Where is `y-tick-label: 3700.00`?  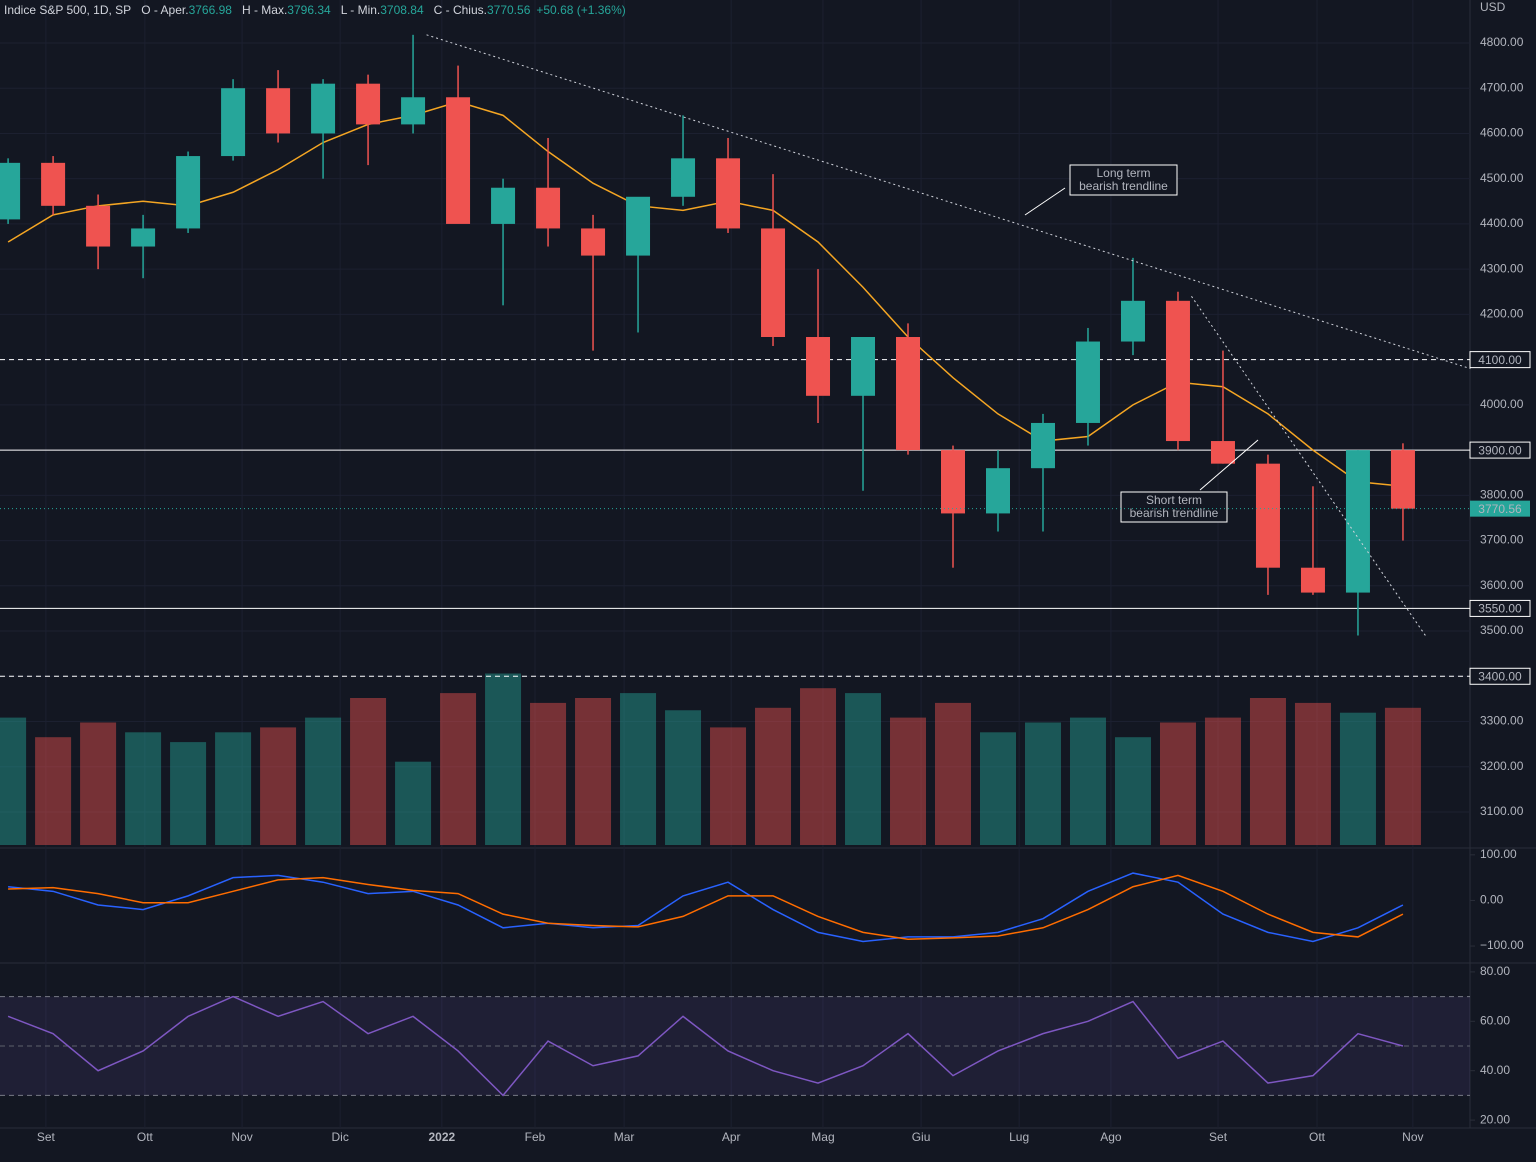 y-tick-label: 3700.00 is located at coordinates (1502, 540).